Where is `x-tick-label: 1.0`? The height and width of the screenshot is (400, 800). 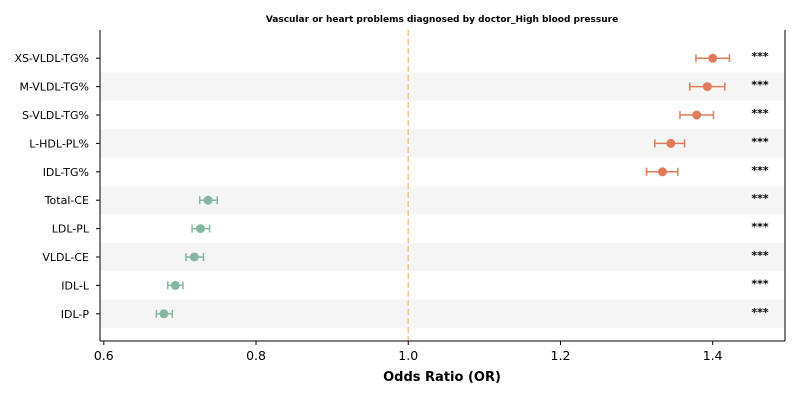 x-tick-label: 1.0 is located at coordinates (408, 355).